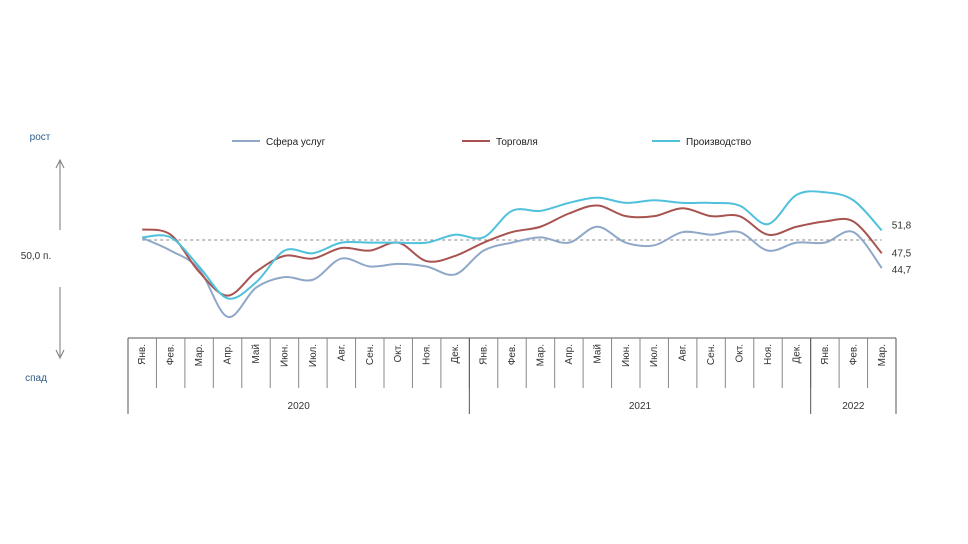  What do you see at coordinates (40, 137) in the screenshot?
I see `up-label: рост` at bounding box center [40, 137].